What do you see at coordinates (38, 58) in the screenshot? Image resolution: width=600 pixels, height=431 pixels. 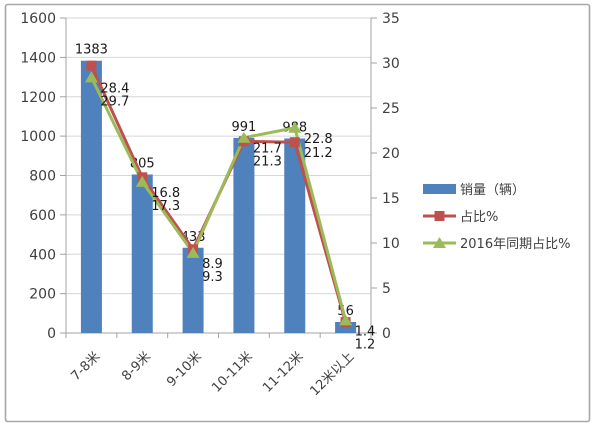 I see `left-axis-tick-label: 1400` at bounding box center [38, 58].